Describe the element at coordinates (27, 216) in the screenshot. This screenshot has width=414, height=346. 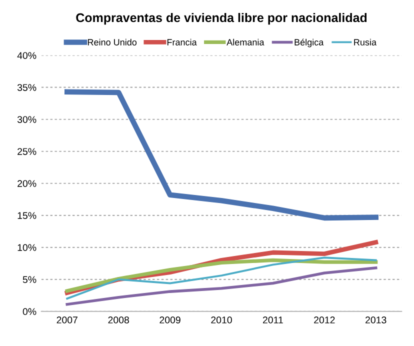
I see `y-tick-label: 15%` at that location.